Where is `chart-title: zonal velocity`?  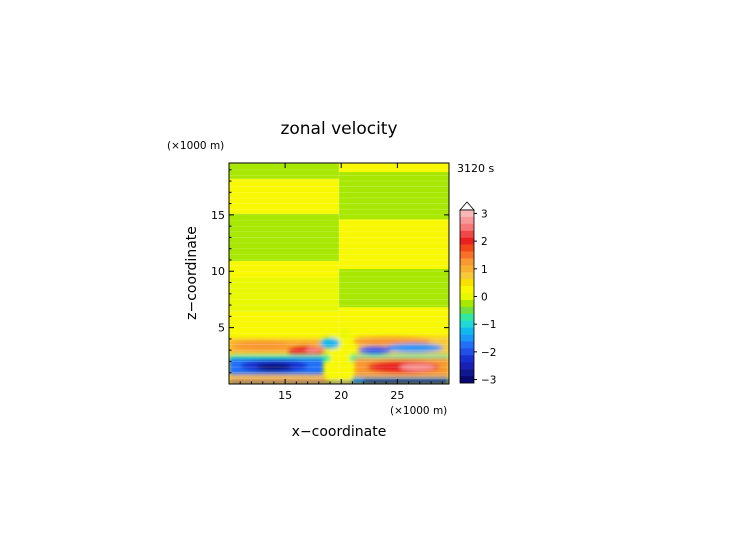 chart-title: zonal velocity is located at coordinates (338, 129).